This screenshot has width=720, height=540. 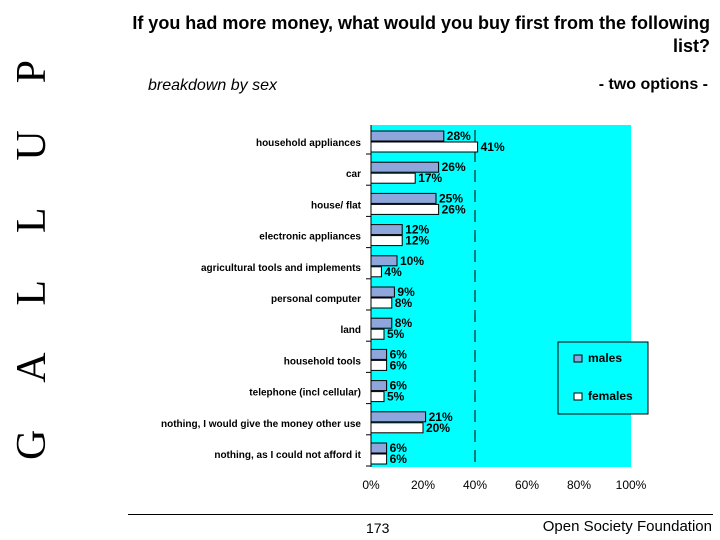 What do you see at coordinates (420, 514) in the screenshot?
I see `footer-divider` at bounding box center [420, 514].